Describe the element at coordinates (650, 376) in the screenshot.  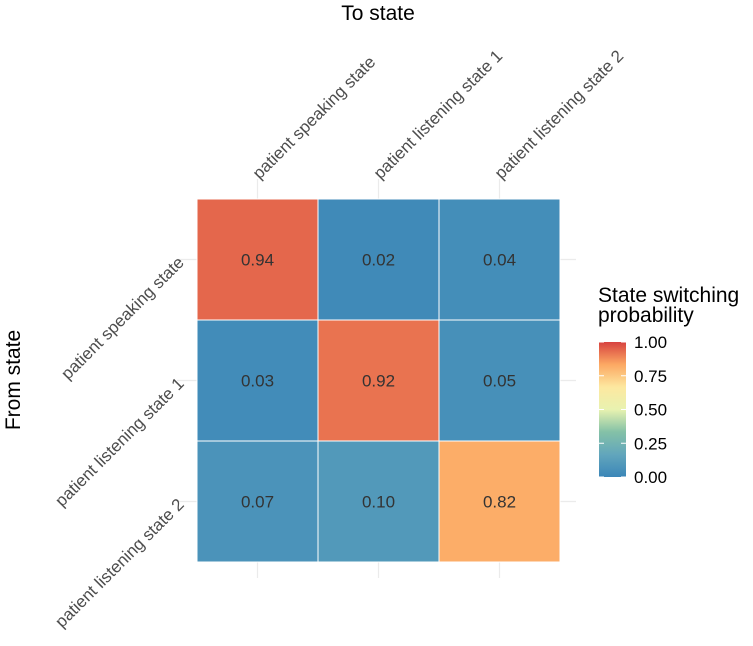
I see `legend-tick-label: 0.75` at that location.